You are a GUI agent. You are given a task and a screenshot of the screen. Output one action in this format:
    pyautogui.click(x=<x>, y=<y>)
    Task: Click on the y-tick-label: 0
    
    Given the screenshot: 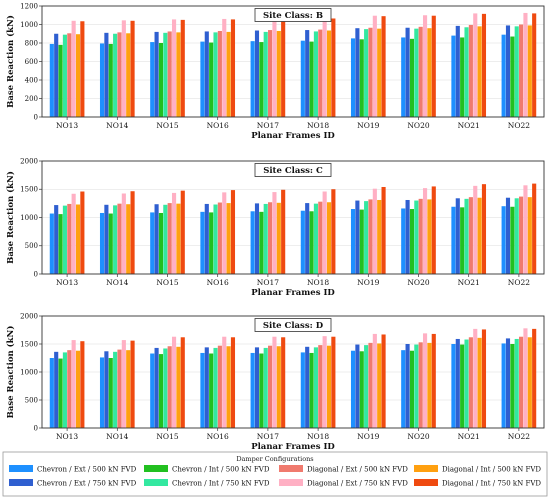 What is the action you would take?
    pyautogui.click(x=36, y=274)
    